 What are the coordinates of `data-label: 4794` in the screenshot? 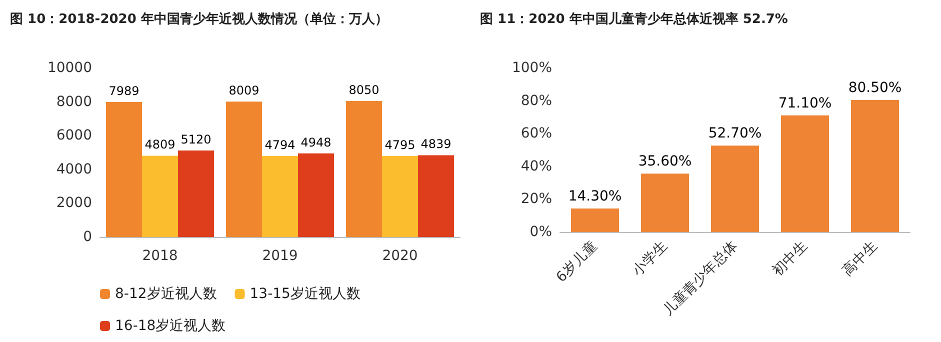 It's located at (280, 145).